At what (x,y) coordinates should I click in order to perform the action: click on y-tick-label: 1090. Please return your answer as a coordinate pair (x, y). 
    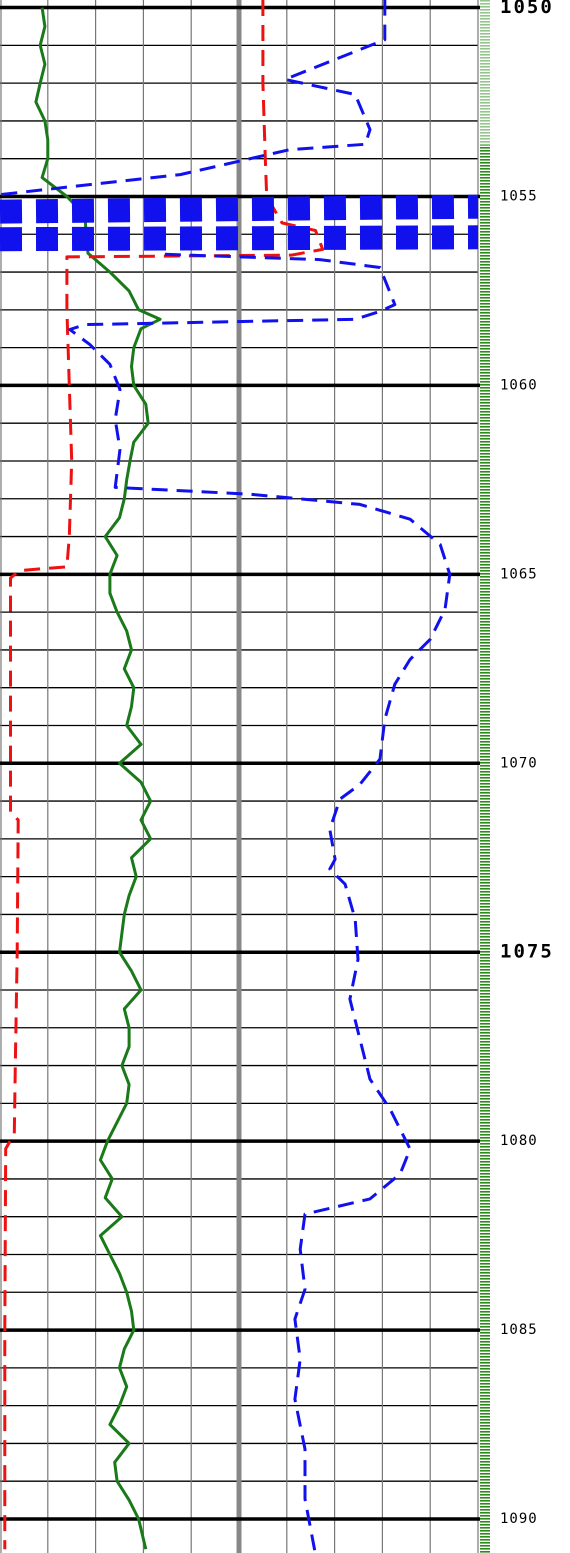
    Looking at the image, I should click on (519, 1519).